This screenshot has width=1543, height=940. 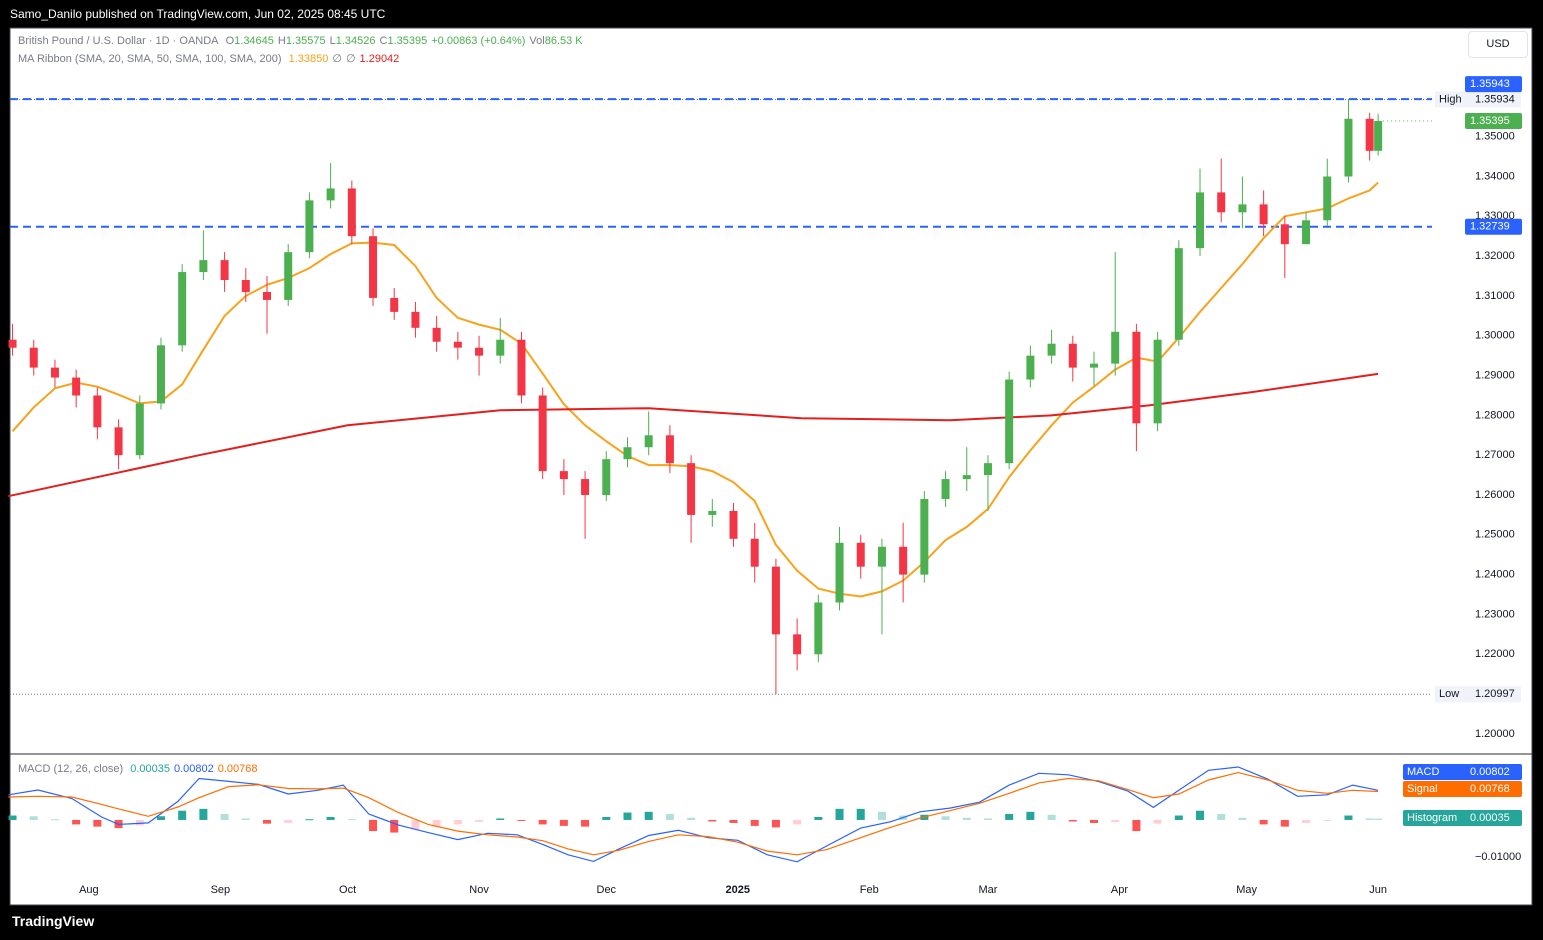 I want to click on ohlc-key: H, so click(x=281, y=41).